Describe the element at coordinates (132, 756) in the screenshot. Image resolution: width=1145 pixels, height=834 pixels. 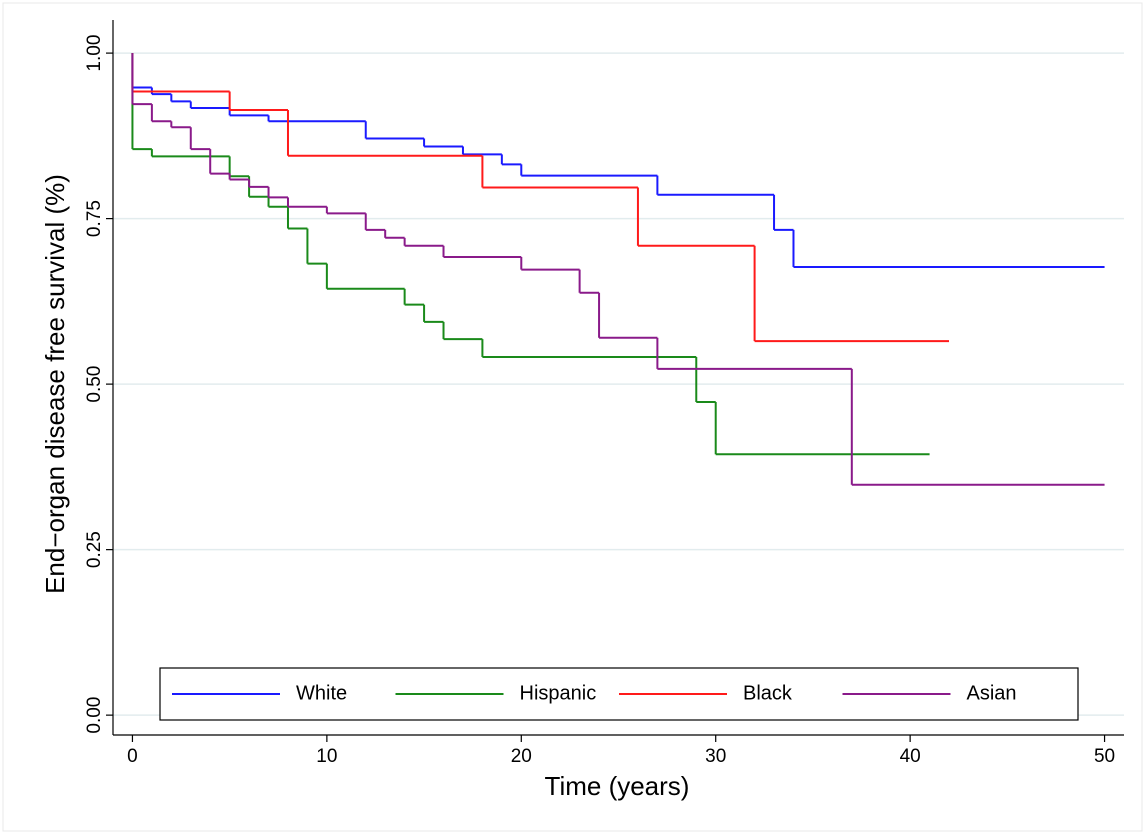
I see `x-tick-label: 0` at that location.